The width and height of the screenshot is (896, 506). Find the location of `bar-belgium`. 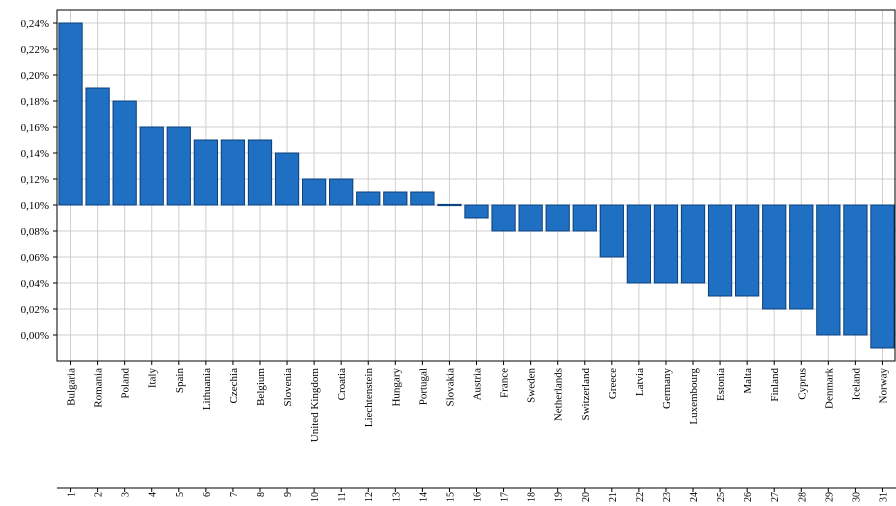

bar-belgium is located at coordinates (260, 172).